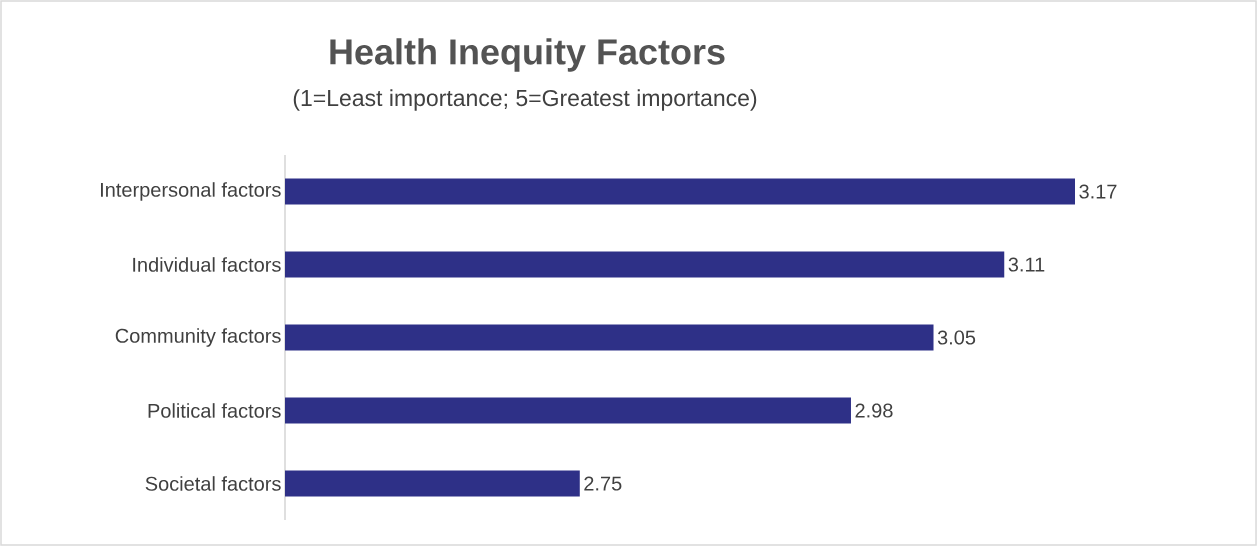  What do you see at coordinates (1026, 264) in the screenshot?
I see `data-label: 3.11` at bounding box center [1026, 264].